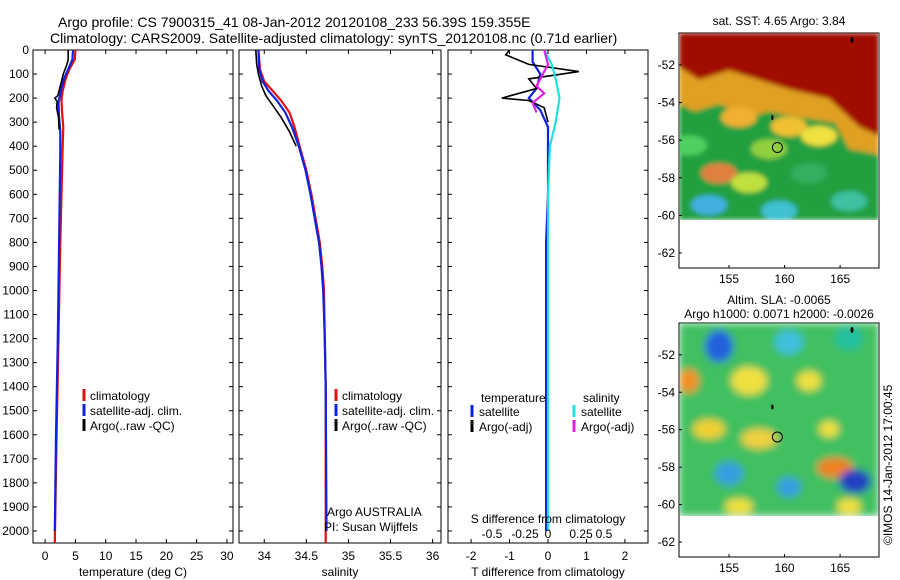 The height and width of the screenshot is (580, 900). I want to click on y-tick-label: 700, so click(19, 218).